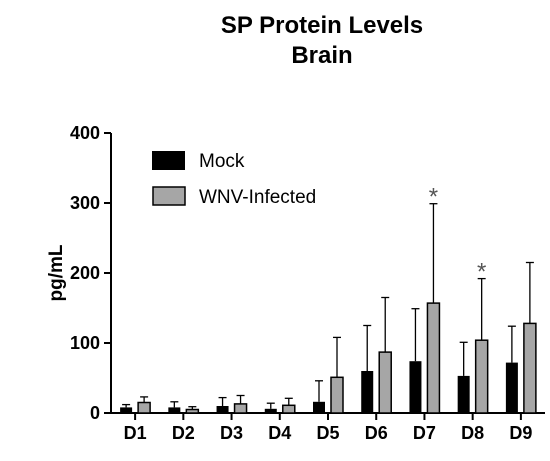 Image resolution: width=550 pixels, height=461 pixels. Describe the element at coordinates (85, 203) in the screenshot. I see `y-tick-label: 300` at that location.